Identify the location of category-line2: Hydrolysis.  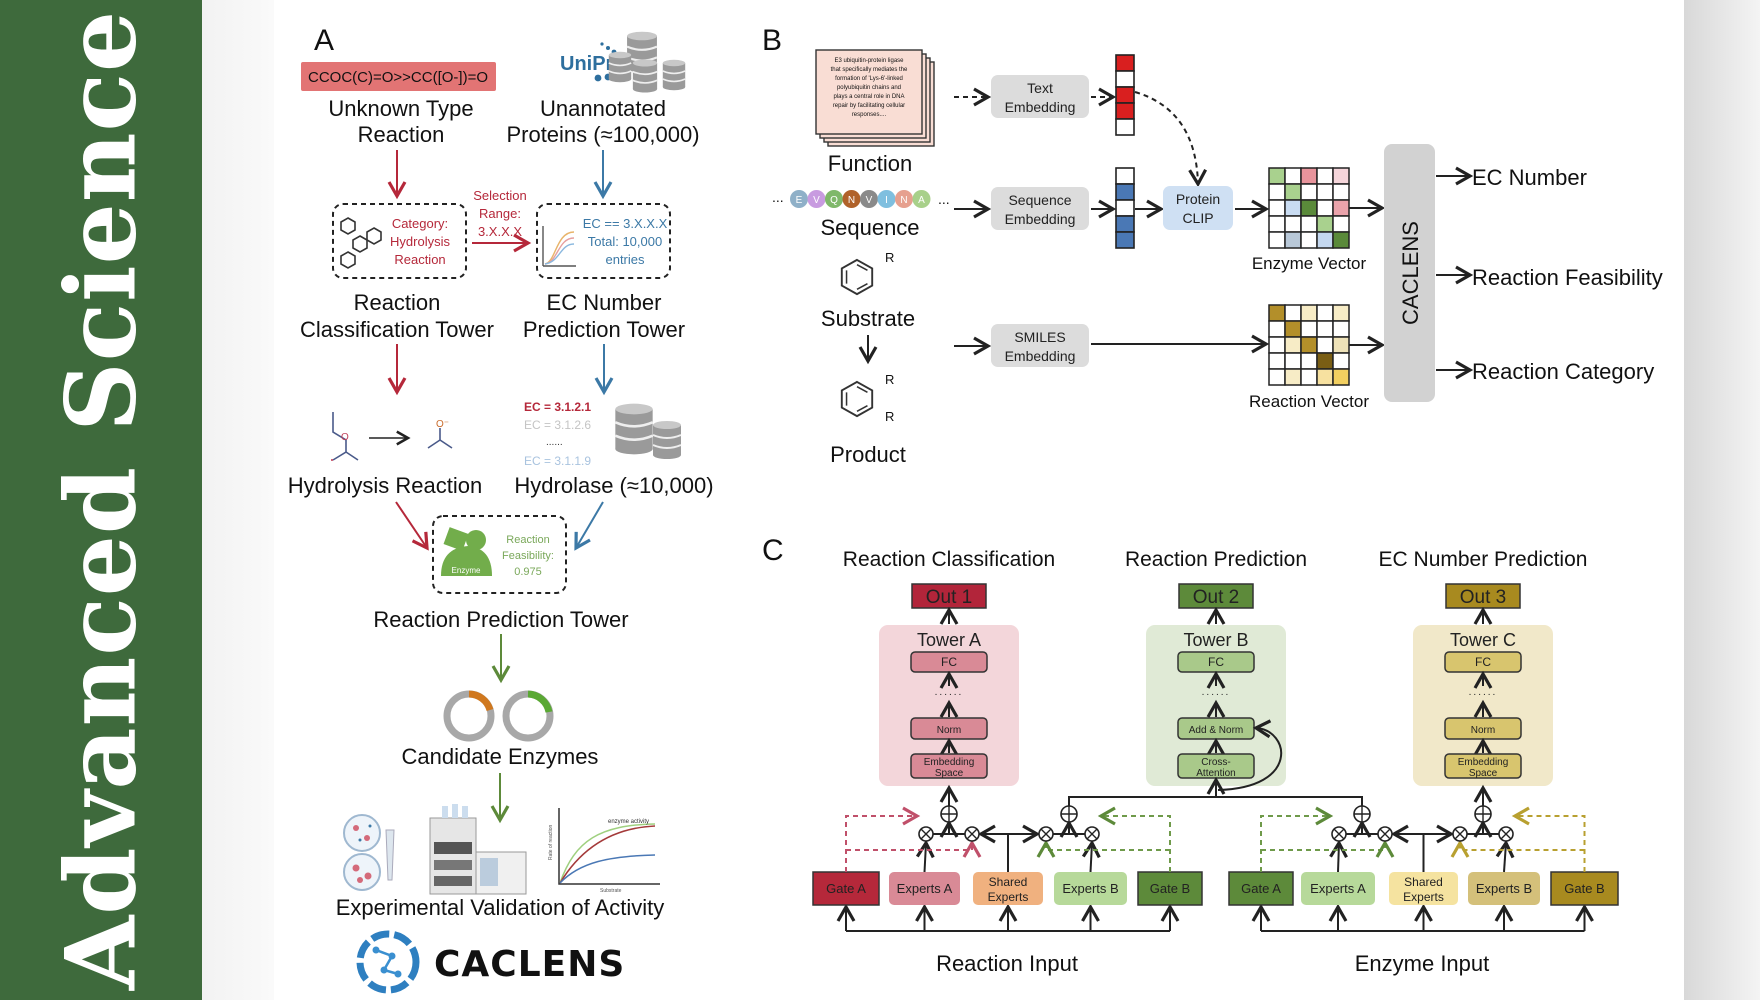
(420, 241).